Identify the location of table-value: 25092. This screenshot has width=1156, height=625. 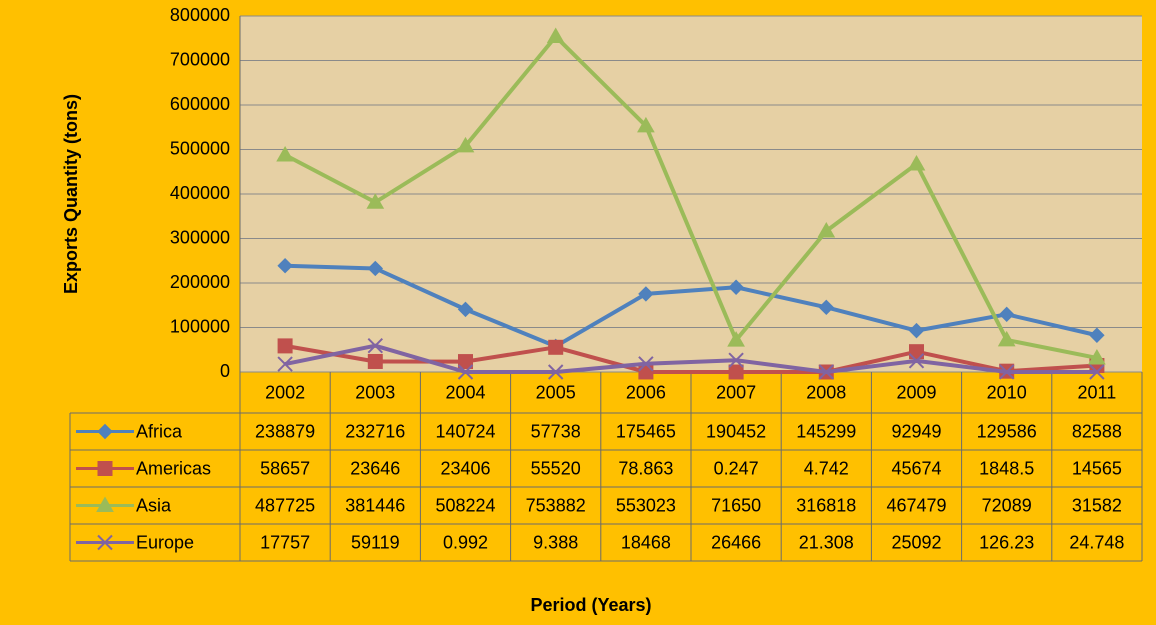
(916, 542).